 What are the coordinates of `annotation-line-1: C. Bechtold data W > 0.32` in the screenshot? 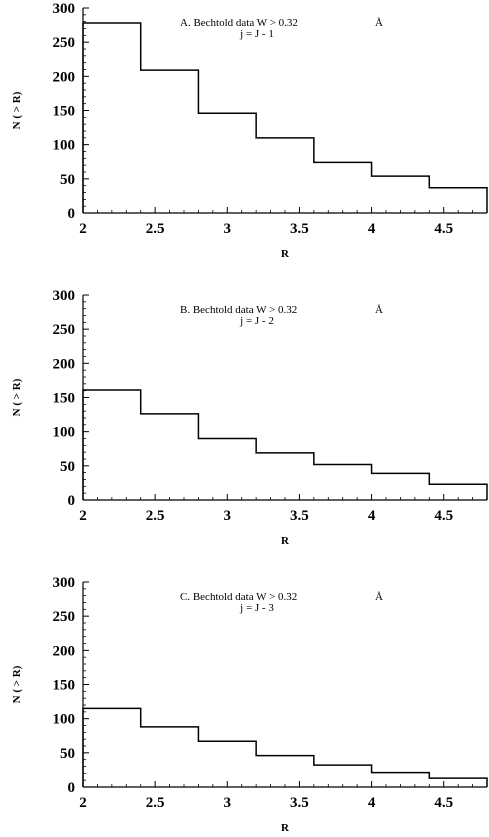 It's located at (238, 597).